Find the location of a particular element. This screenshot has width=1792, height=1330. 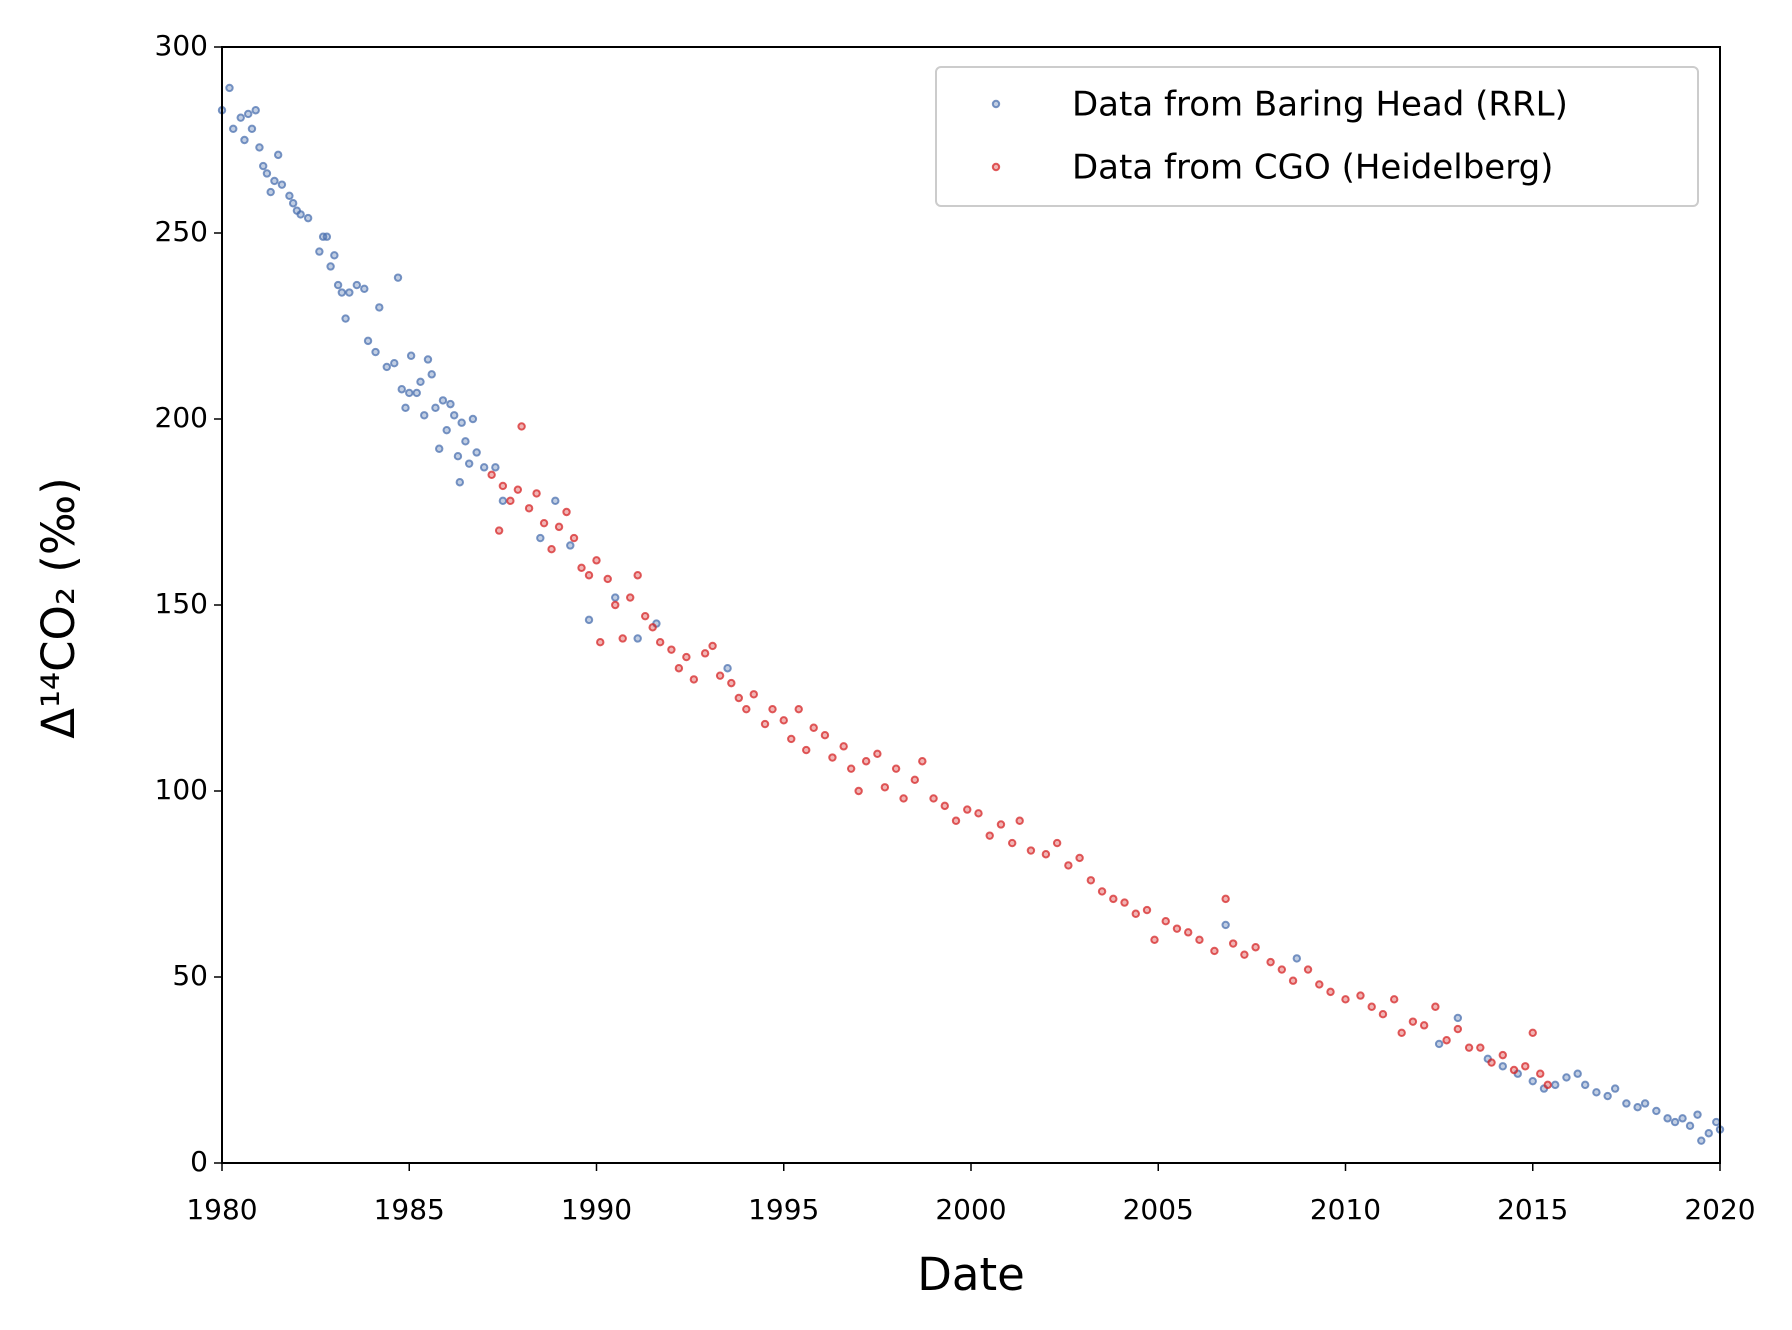

legend-box is located at coordinates (1317, 136).